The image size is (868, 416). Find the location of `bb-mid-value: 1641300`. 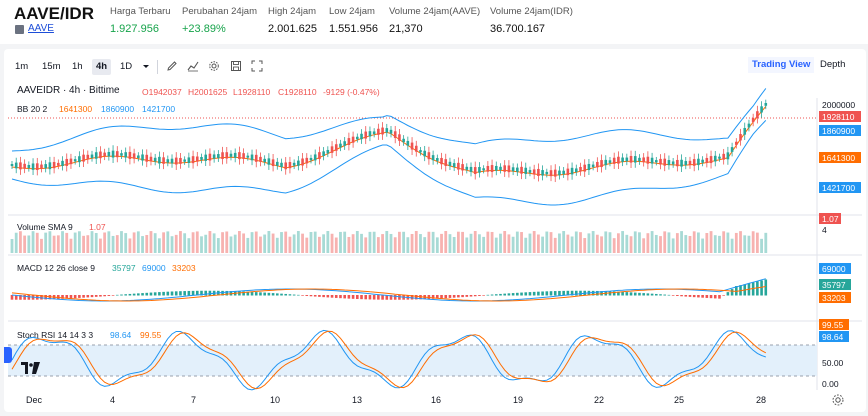

bb-mid-value: 1641300 is located at coordinates (76, 109).